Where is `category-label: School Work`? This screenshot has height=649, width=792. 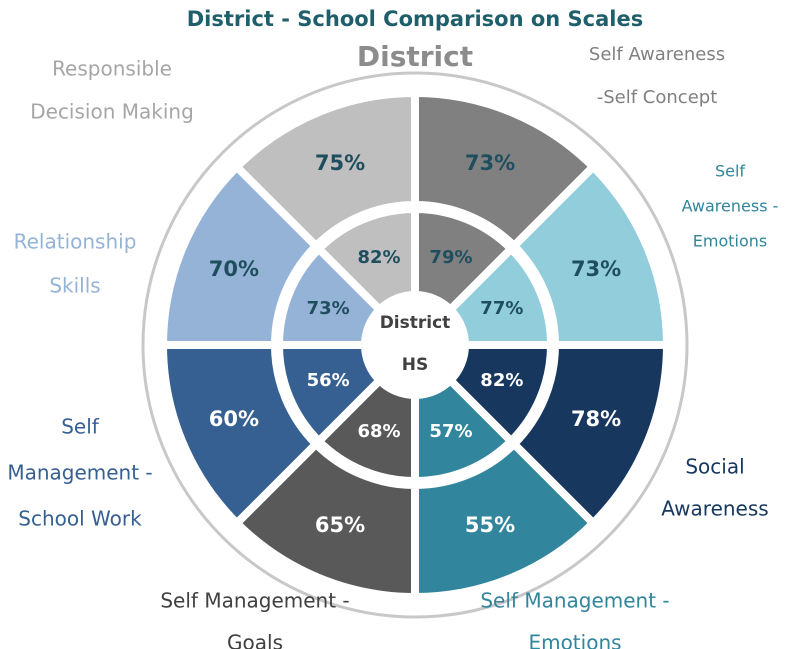
category-label: School Work is located at coordinates (80, 519).